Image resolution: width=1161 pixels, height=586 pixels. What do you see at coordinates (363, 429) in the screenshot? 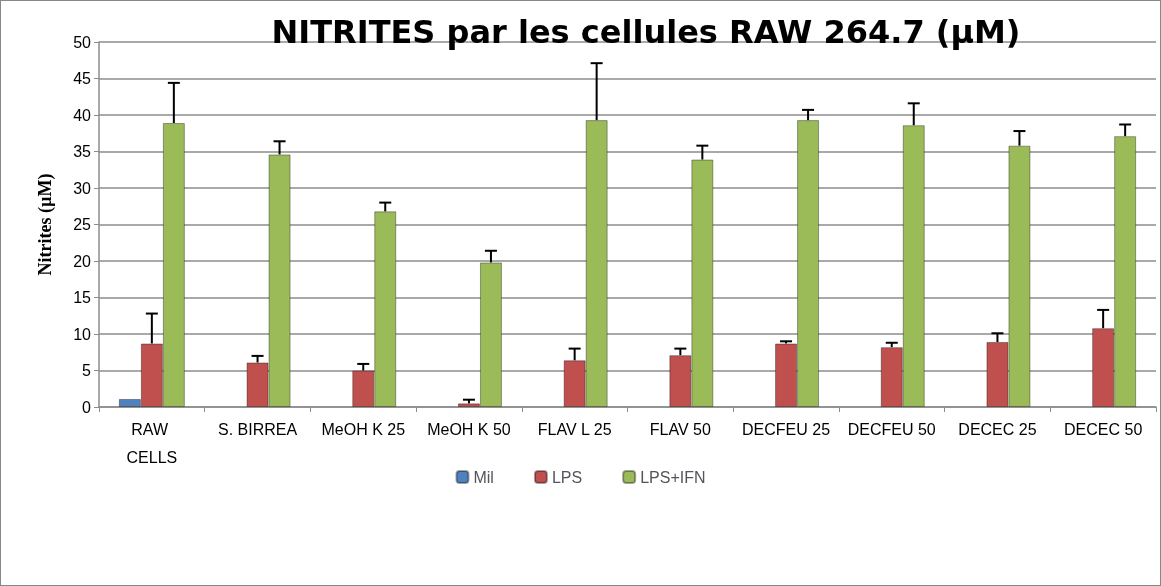
I see `x-tick-label: MeOH K 25` at bounding box center [363, 429].